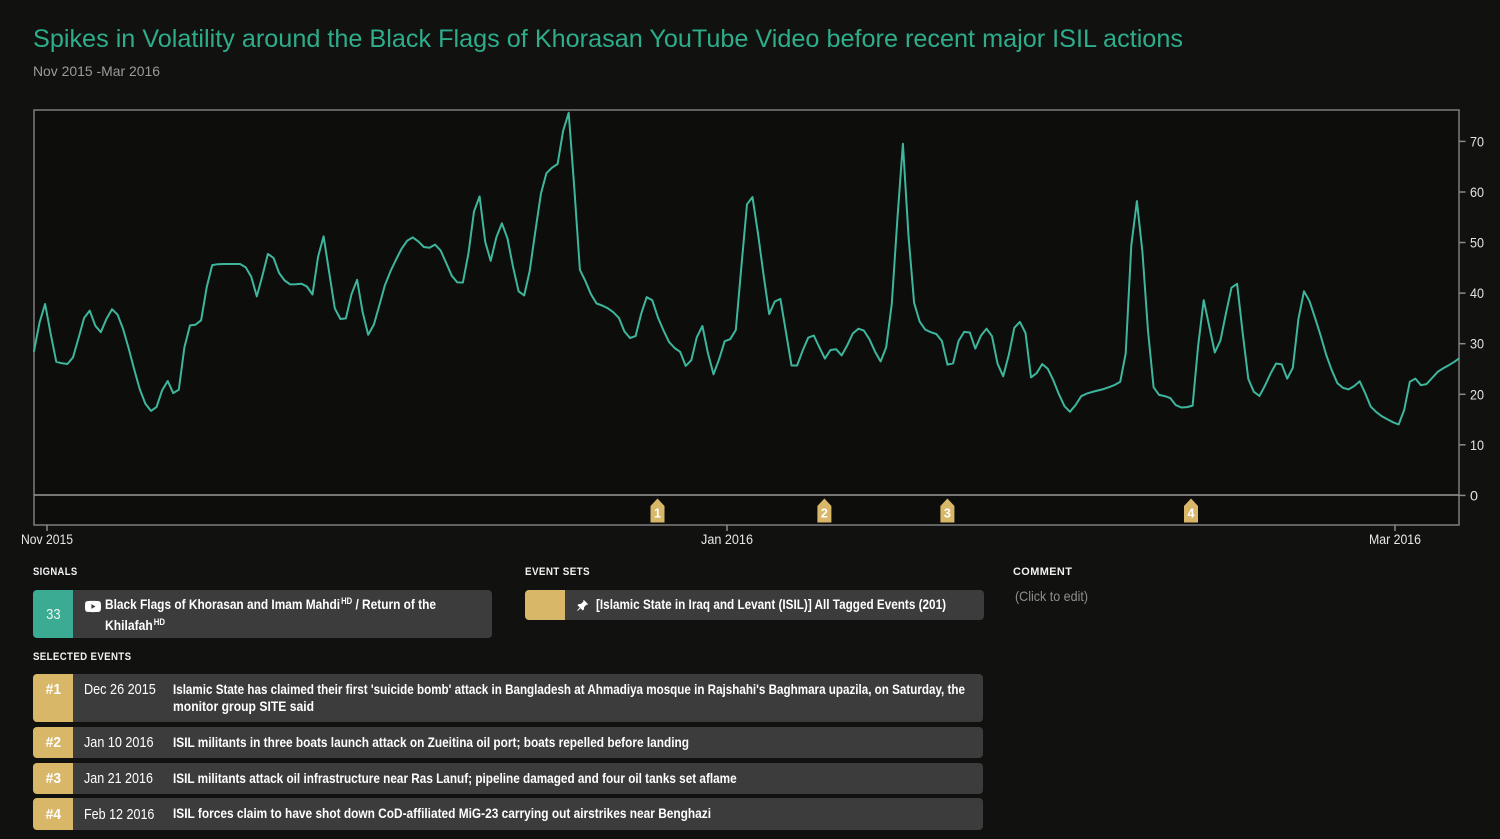 This screenshot has height=839, width=1500. What do you see at coordinates (1191, 514) in the screenshot?
I see `svg-text: 4` at bounding box center [1191, 514].